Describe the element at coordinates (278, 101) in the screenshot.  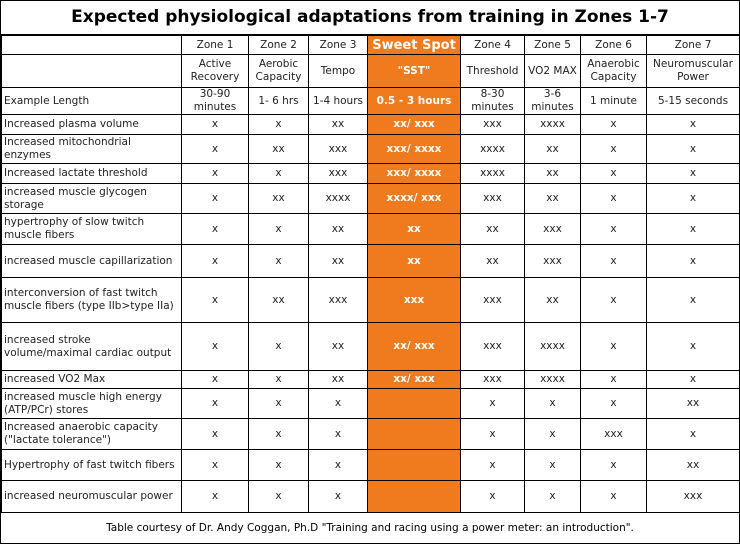
I see `cell: 1- 6 hrs` at that location.